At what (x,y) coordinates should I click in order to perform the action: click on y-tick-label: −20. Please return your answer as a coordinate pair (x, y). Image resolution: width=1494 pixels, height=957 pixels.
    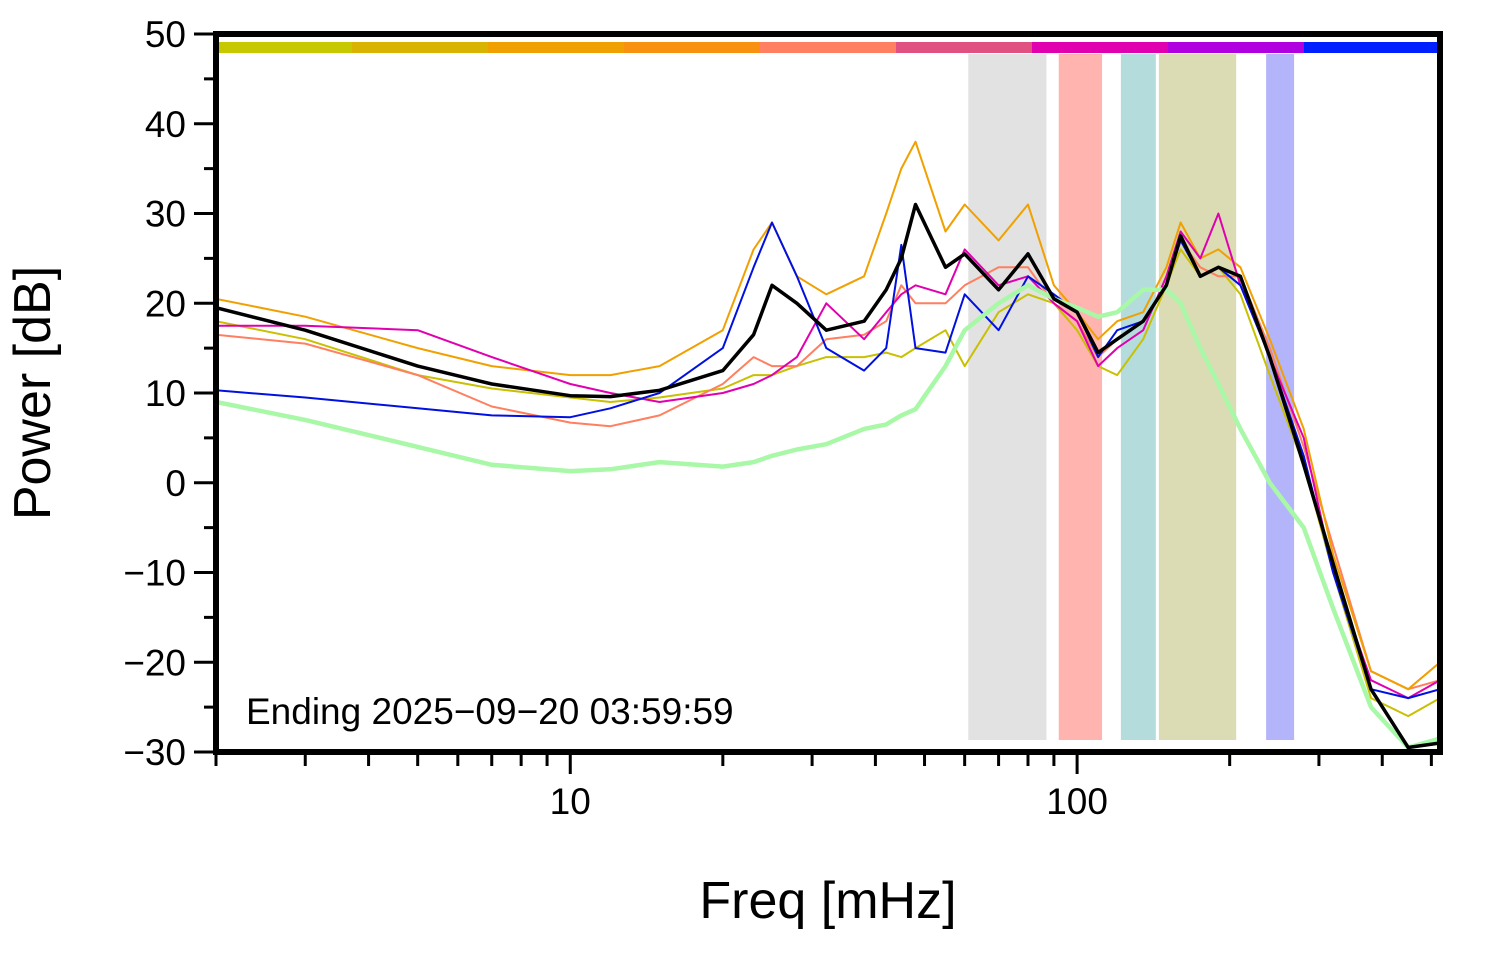
    Looking at the image, I should click on (154, 662).